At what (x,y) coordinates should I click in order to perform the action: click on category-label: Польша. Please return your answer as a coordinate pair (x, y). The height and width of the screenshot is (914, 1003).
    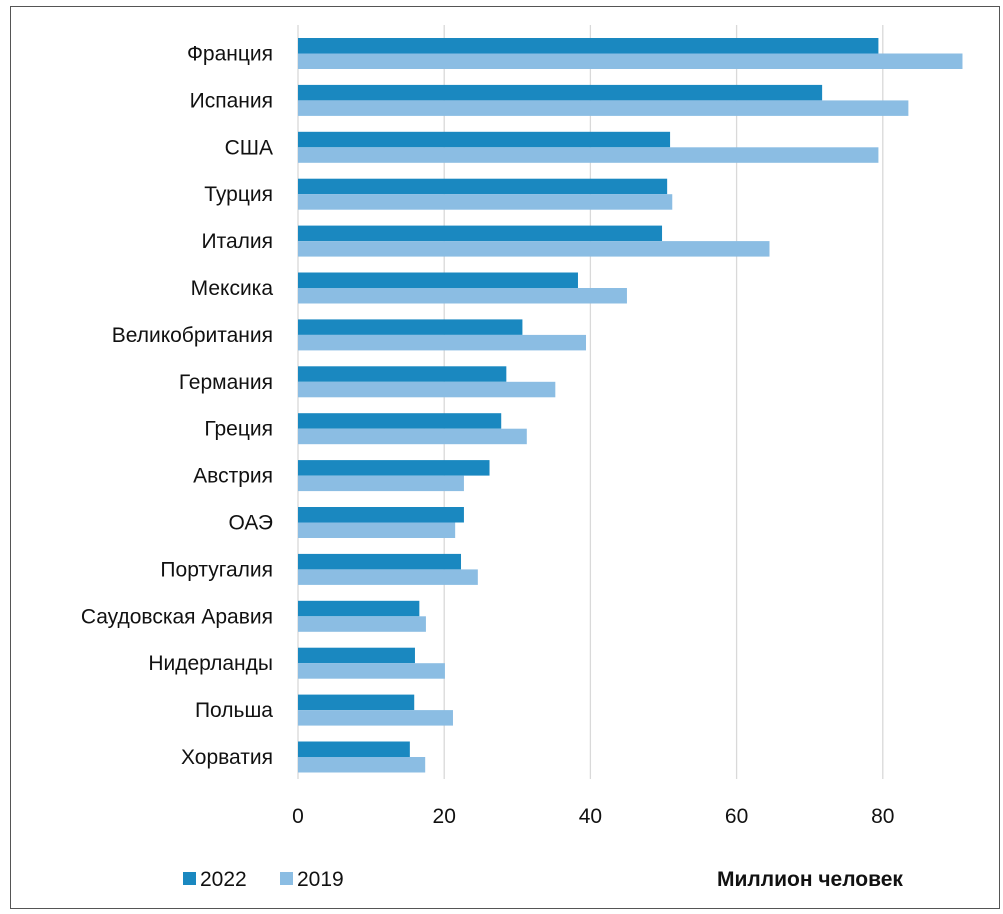
    Looking at the image, I should click on (234, 710).